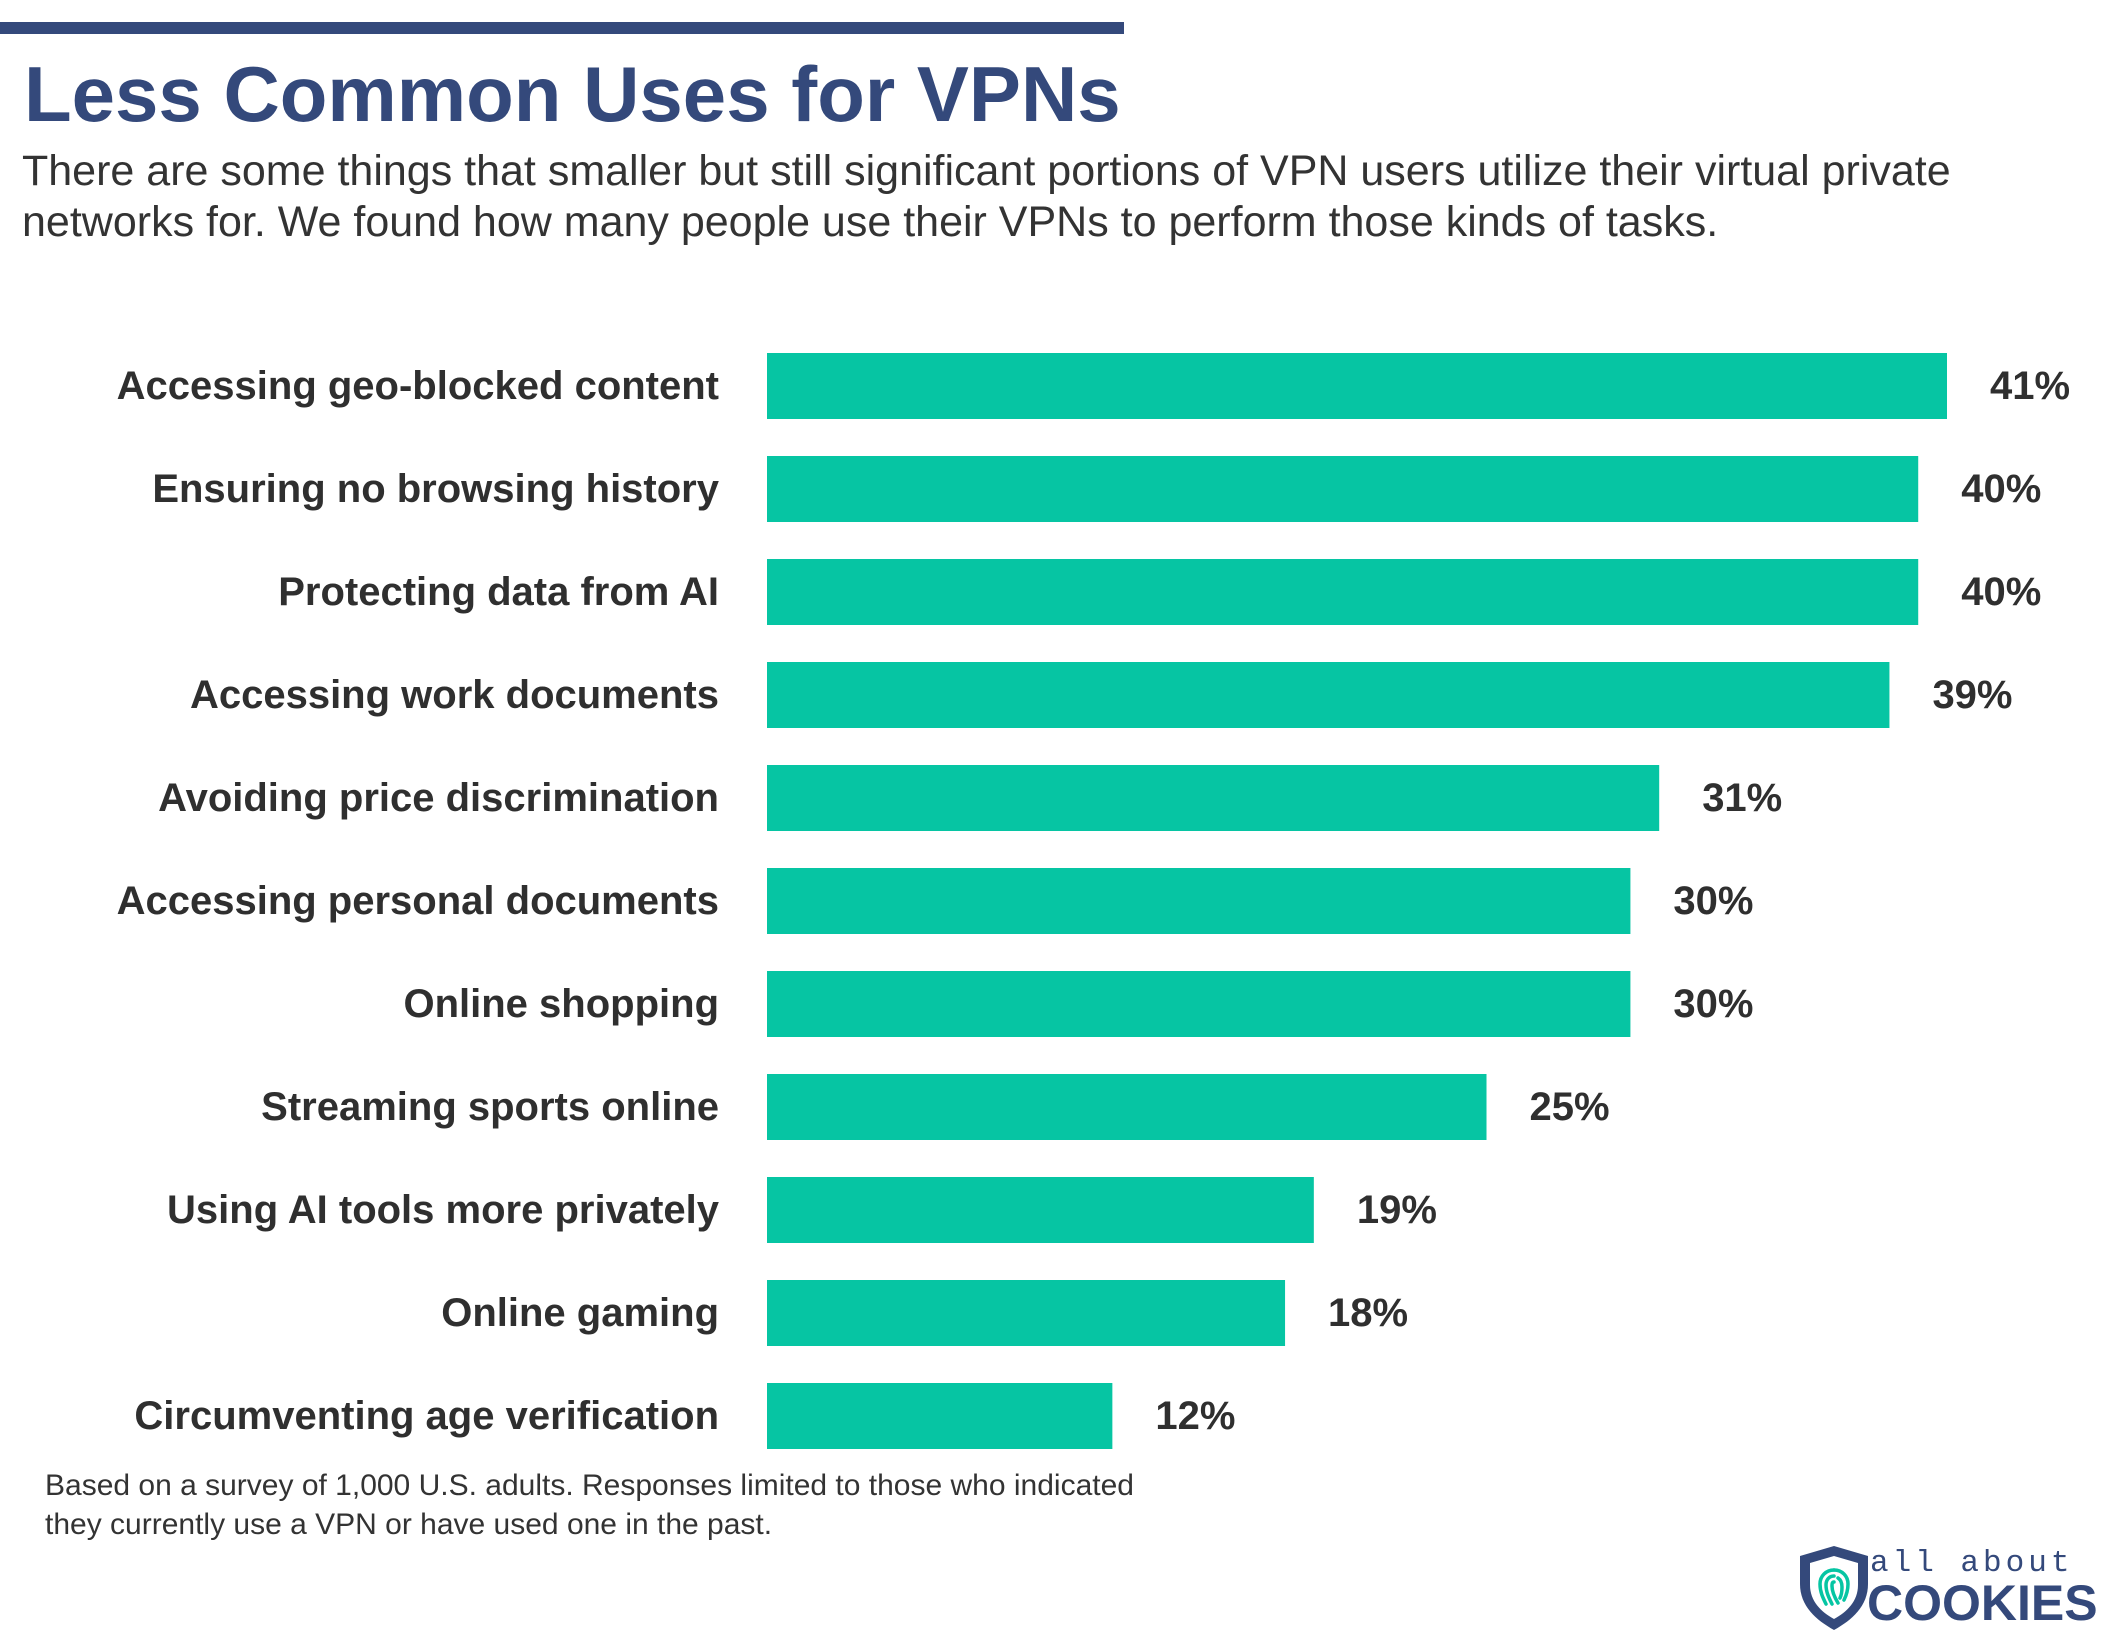 This screenshot has height=1640, width=2125. I want to click on category-label: Streaming sports online, so click(490, 1107).